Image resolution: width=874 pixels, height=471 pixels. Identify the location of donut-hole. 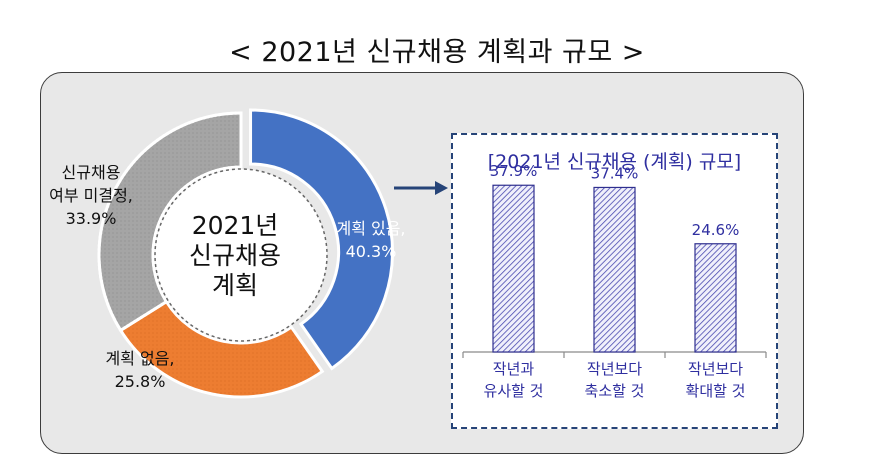
(241, 255).